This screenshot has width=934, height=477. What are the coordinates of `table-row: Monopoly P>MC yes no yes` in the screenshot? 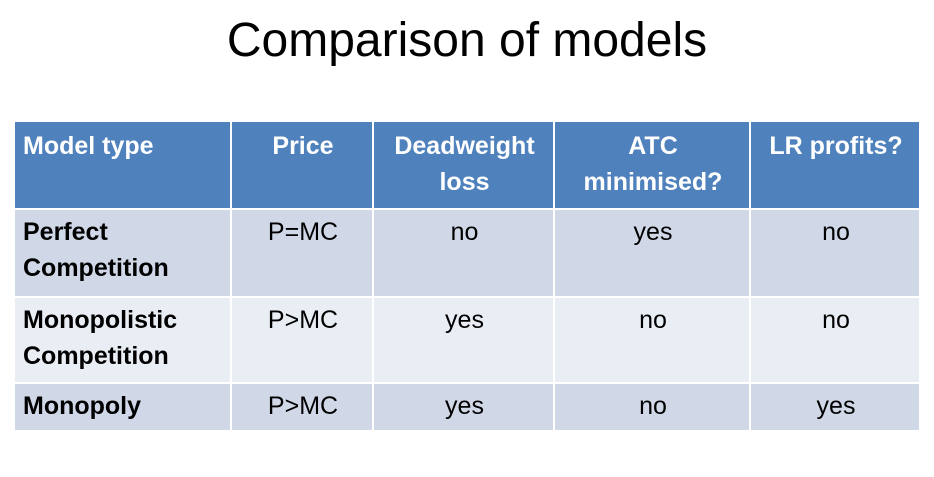 It's located at (467, 407).